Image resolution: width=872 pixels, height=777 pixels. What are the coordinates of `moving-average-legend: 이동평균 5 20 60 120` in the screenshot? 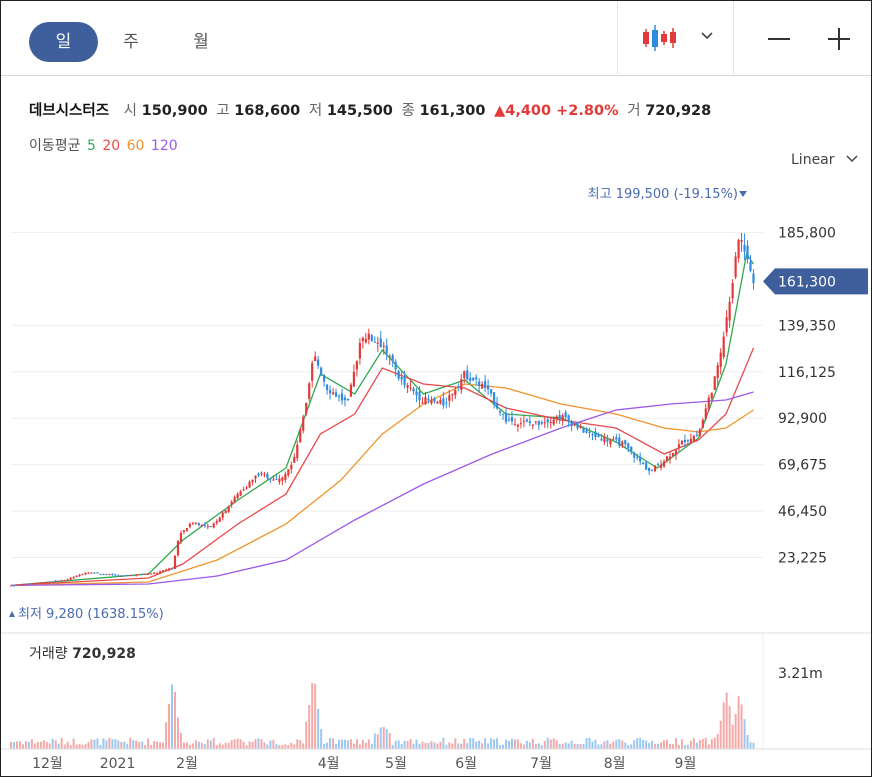 It's located at (104, 145).